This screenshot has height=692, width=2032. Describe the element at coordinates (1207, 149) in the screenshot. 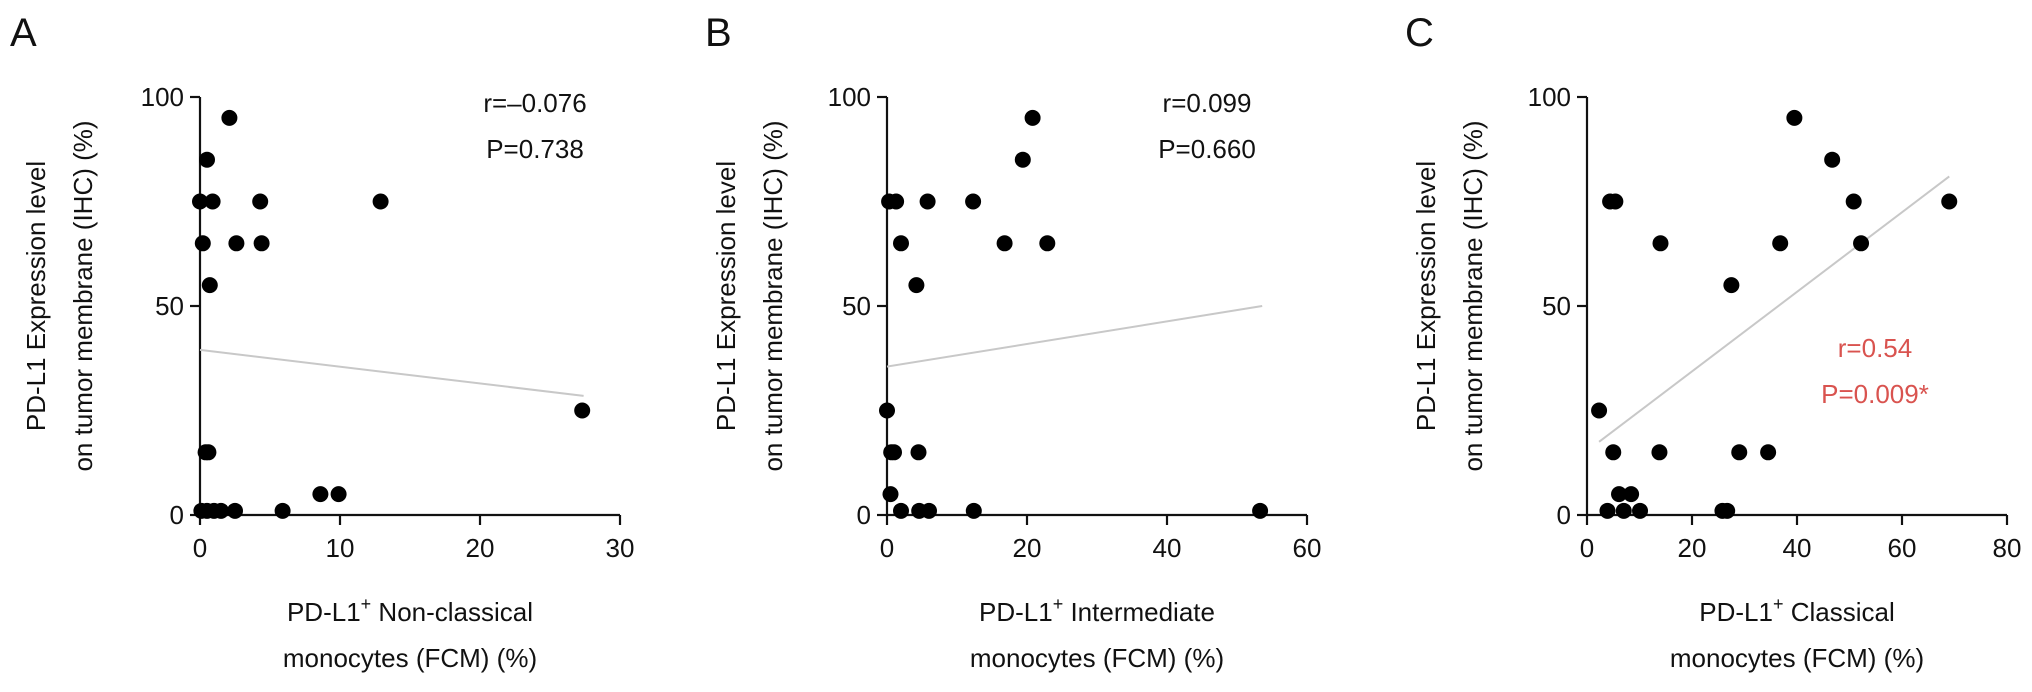

I see `p-value-label: P=0.660` at that location.